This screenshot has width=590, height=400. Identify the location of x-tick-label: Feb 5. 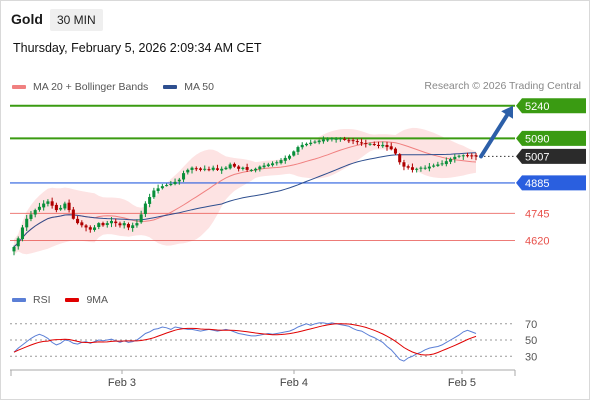
(462, 383).